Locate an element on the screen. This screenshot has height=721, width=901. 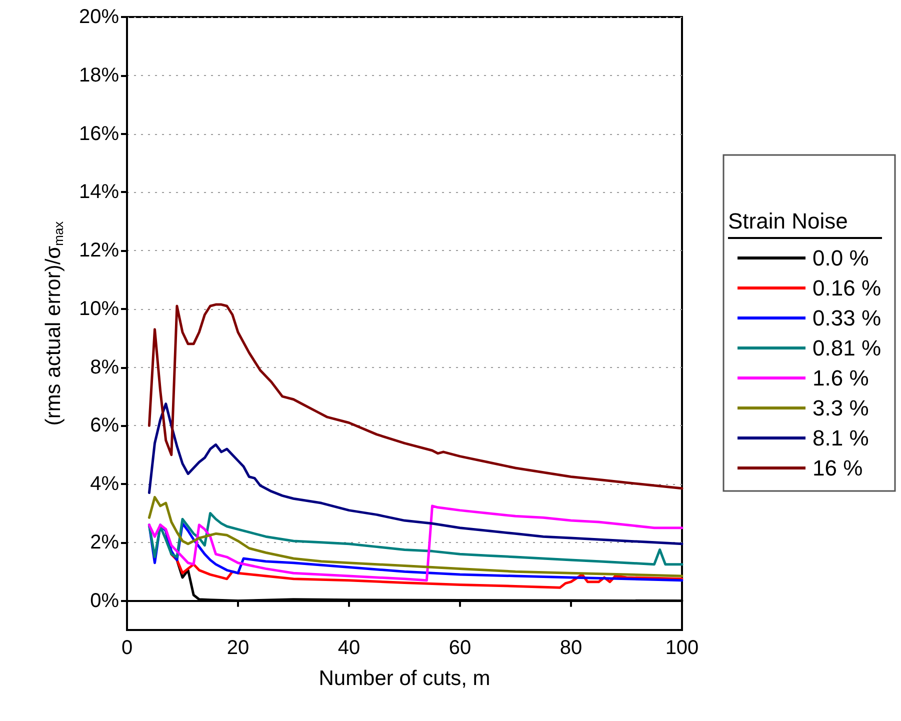
legend-label: 1.6 % is located at coordinates (840, 378).